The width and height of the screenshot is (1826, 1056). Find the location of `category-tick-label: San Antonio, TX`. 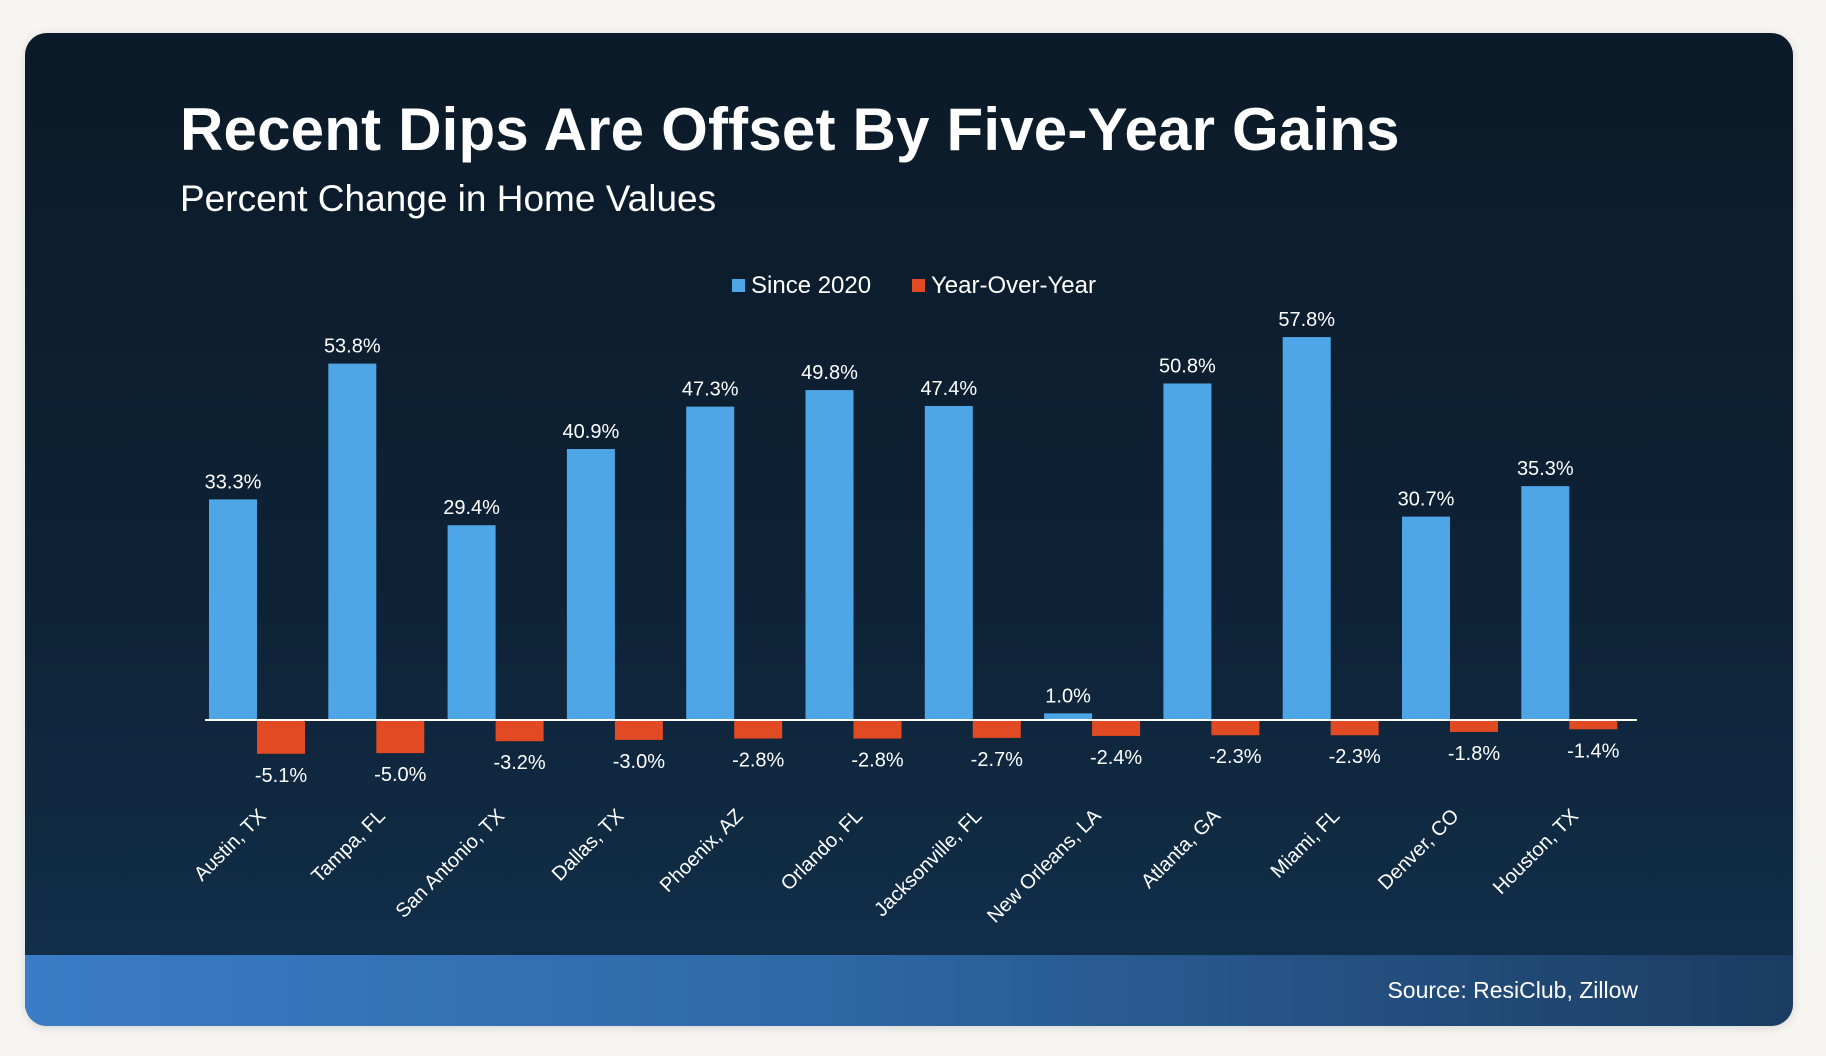

category-tick-label: San Antonio, TX is located at coordinates (451, 864).